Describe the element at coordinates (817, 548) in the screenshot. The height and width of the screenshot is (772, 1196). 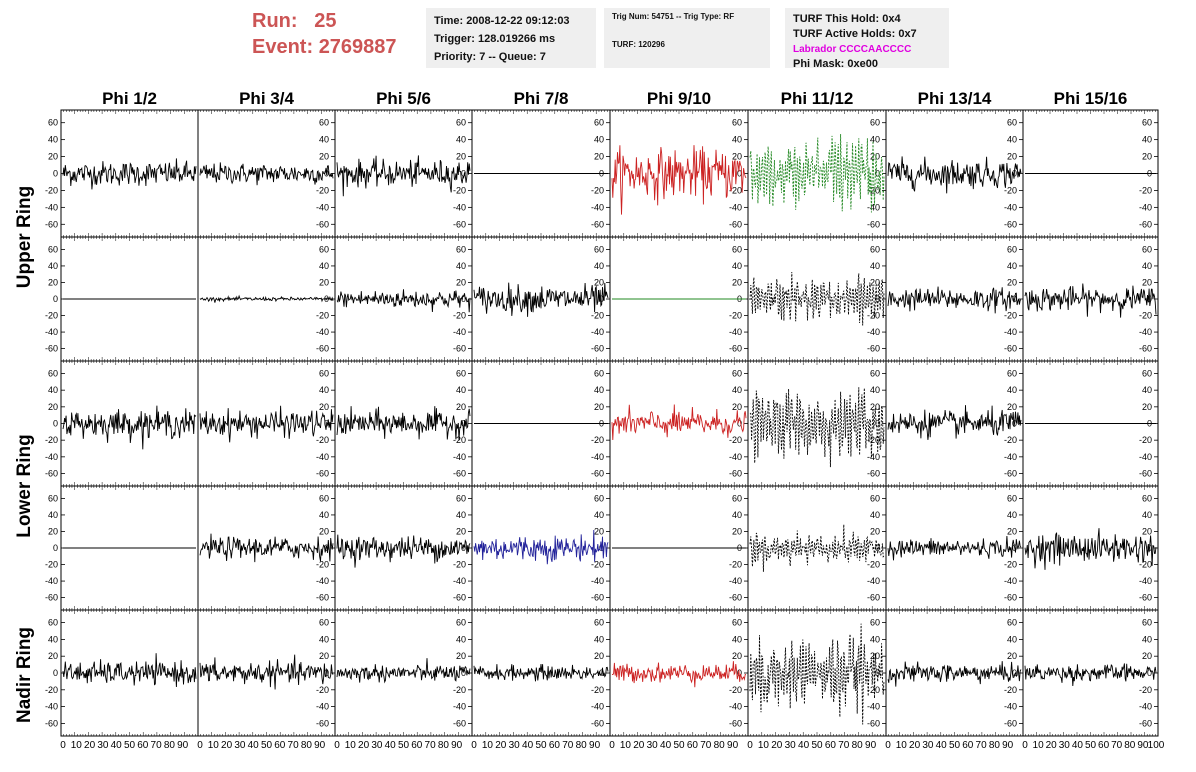
I see `waveform-r4-c6` at that location.